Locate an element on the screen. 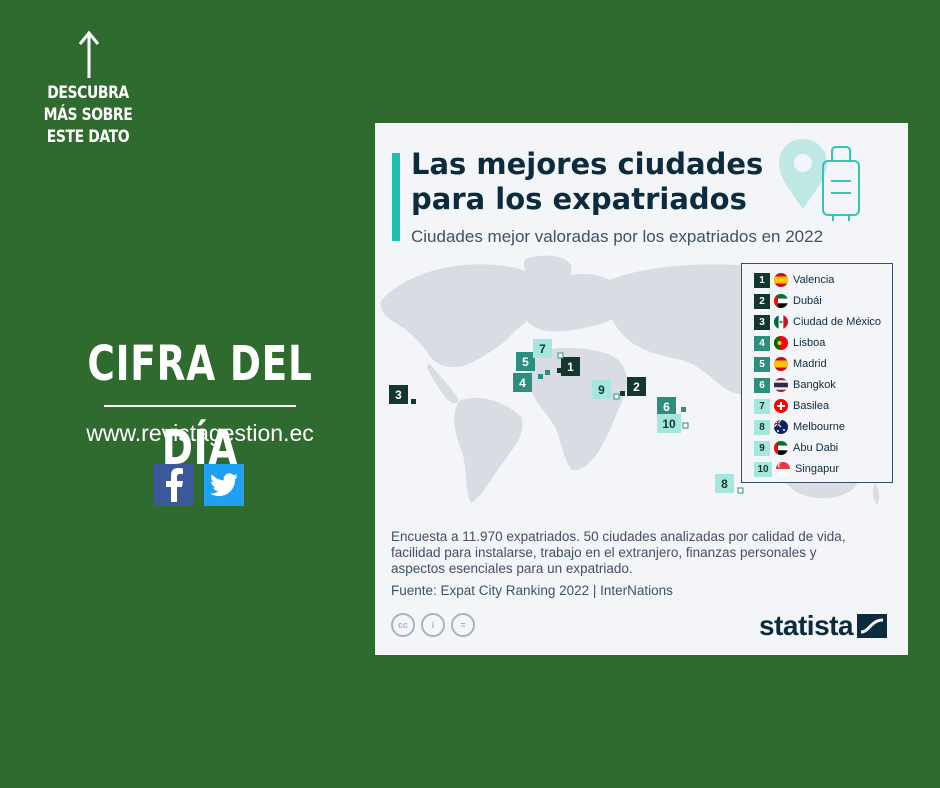 Image resolution: width=940 pixels, height=788 pixels. title-accent-bar is located at coordinates (396, 197).